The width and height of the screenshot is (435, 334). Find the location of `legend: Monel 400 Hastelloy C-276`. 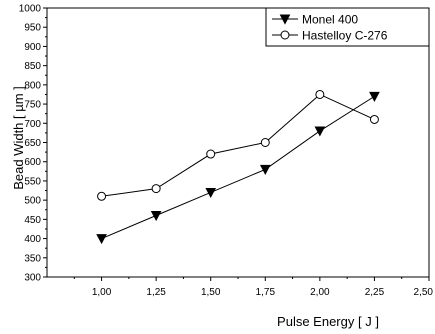

legend: Monel 400 Hastelloy C-276 is located at coordinates (347, 27).